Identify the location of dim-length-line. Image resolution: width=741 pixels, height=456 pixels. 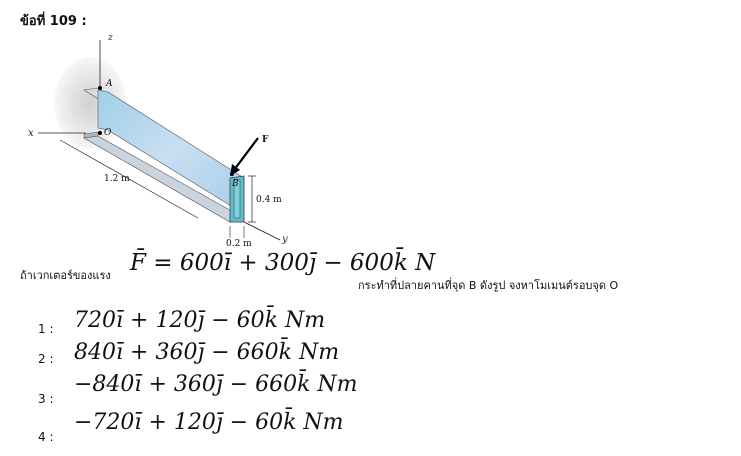
(129, 179).